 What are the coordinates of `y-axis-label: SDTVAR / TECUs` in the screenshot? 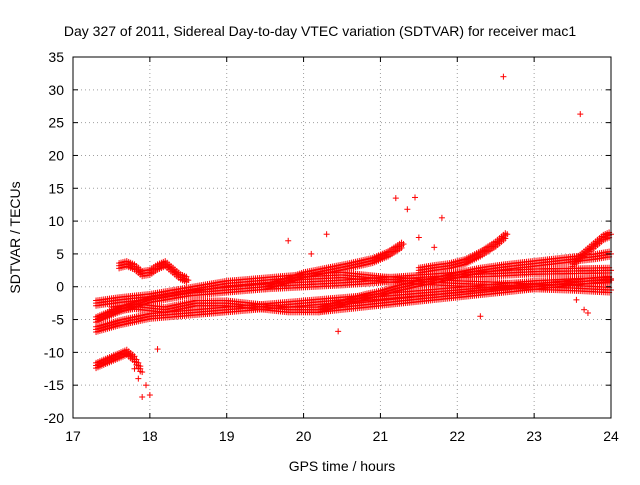 It's located at (15, 237).